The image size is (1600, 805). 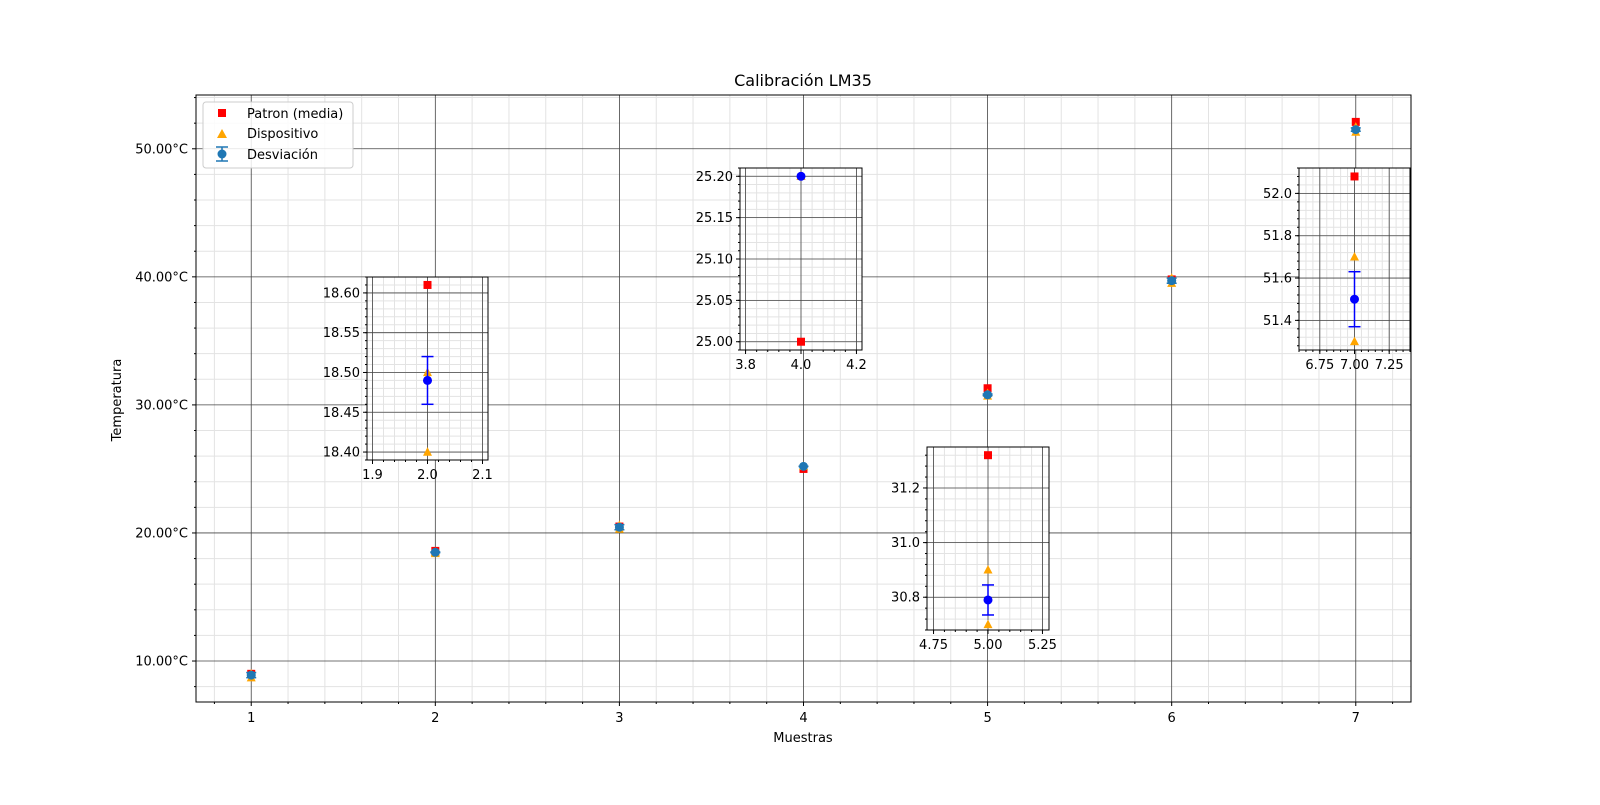 I want to click on inset-x-tick-label: 4.0, so click(x=801, y=365).